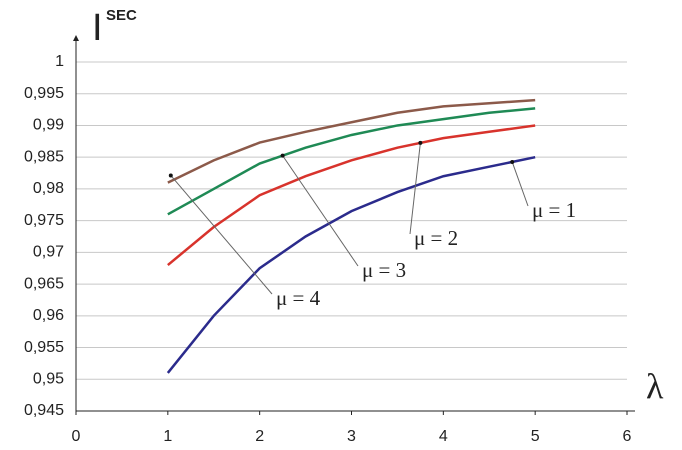  What do you see at coordinates (535, 436) in the screenshot?
I see `x-tick-label: 5` at bounding box center [535, 436].